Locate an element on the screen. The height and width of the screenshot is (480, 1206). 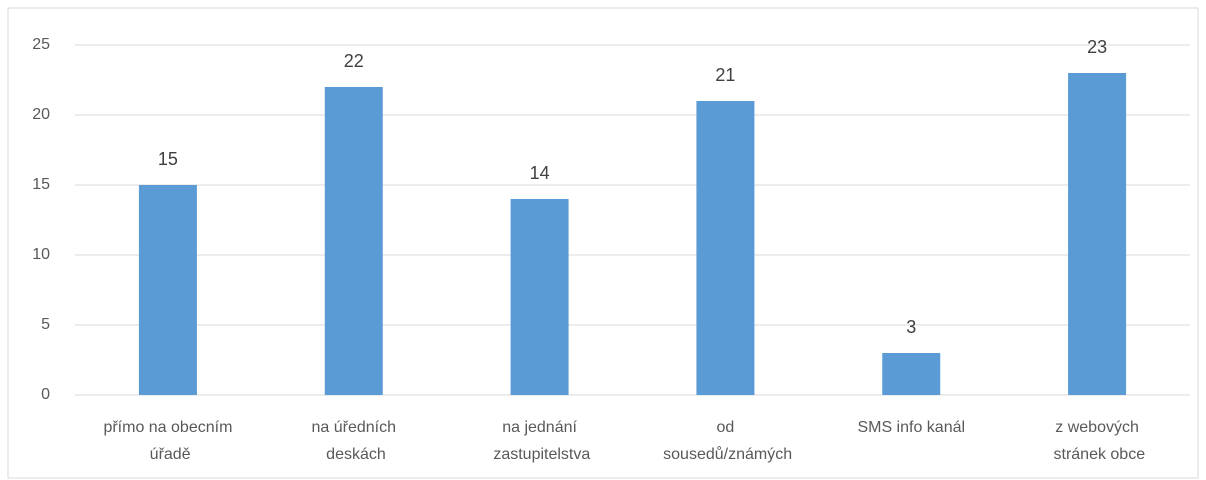
y-tick-label: 5 is located at coordinates (45, 324).